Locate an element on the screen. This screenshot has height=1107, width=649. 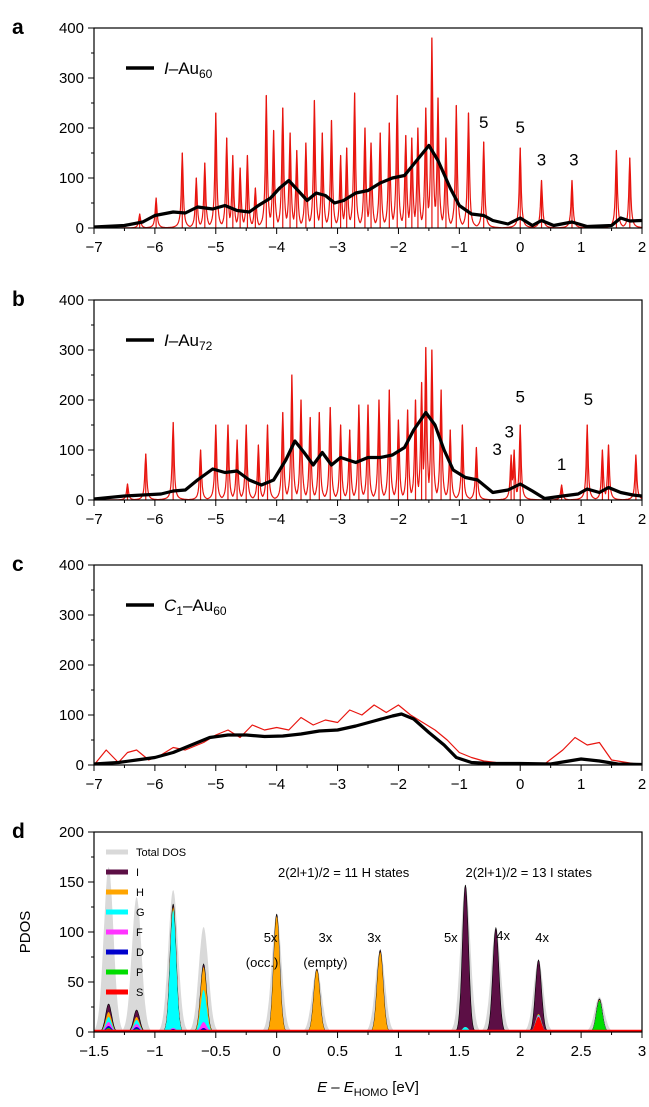
x-tick-label: −0.5 is located at coordinates (216, 1051).